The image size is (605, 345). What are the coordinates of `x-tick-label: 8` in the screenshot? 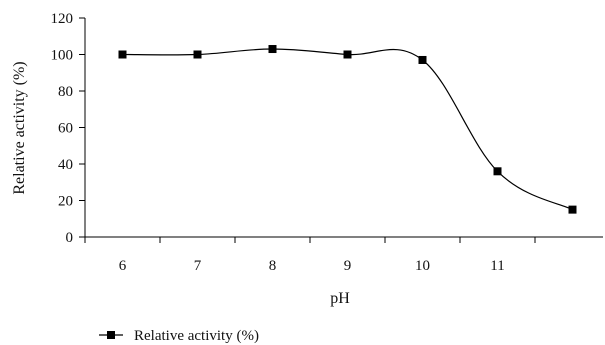 It's located at (273, 266).